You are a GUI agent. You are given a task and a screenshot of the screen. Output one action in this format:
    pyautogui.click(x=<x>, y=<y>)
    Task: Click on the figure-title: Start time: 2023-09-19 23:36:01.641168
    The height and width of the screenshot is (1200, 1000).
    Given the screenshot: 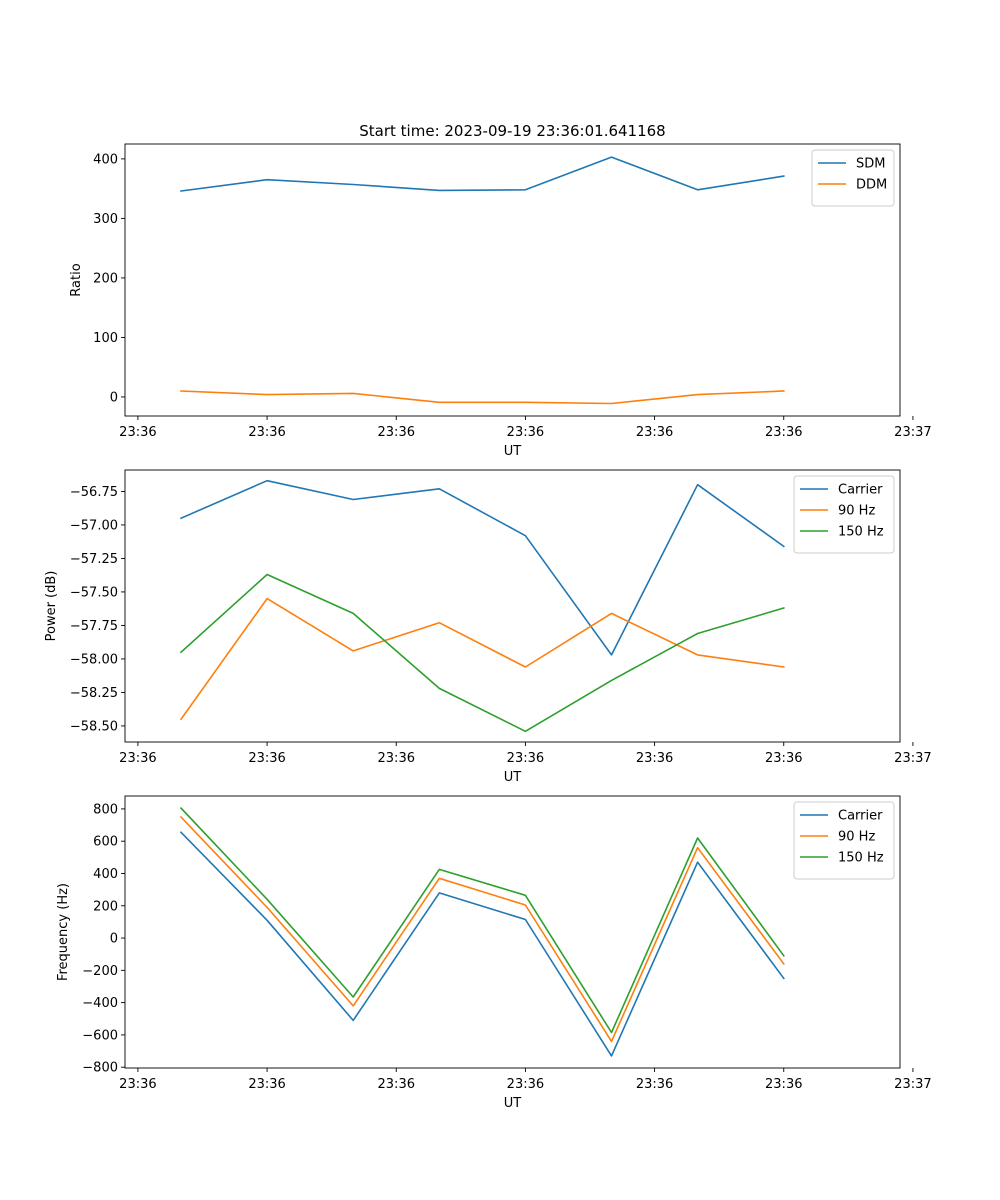 What is the action you would take?
    pyautogui.click(x=512, y=131)
    